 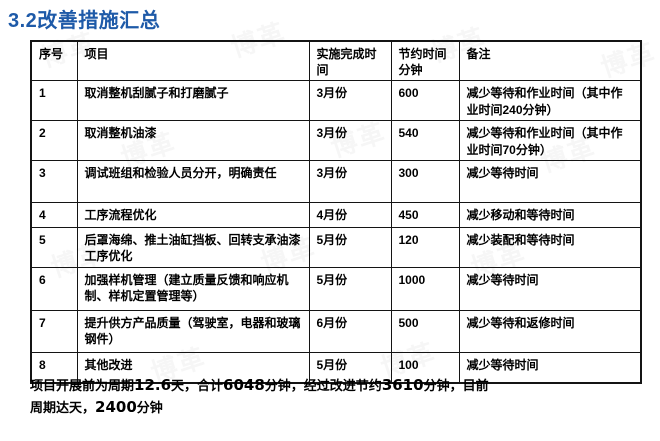 I want to click on summary-number: 2400, so click(x=116, y=406).